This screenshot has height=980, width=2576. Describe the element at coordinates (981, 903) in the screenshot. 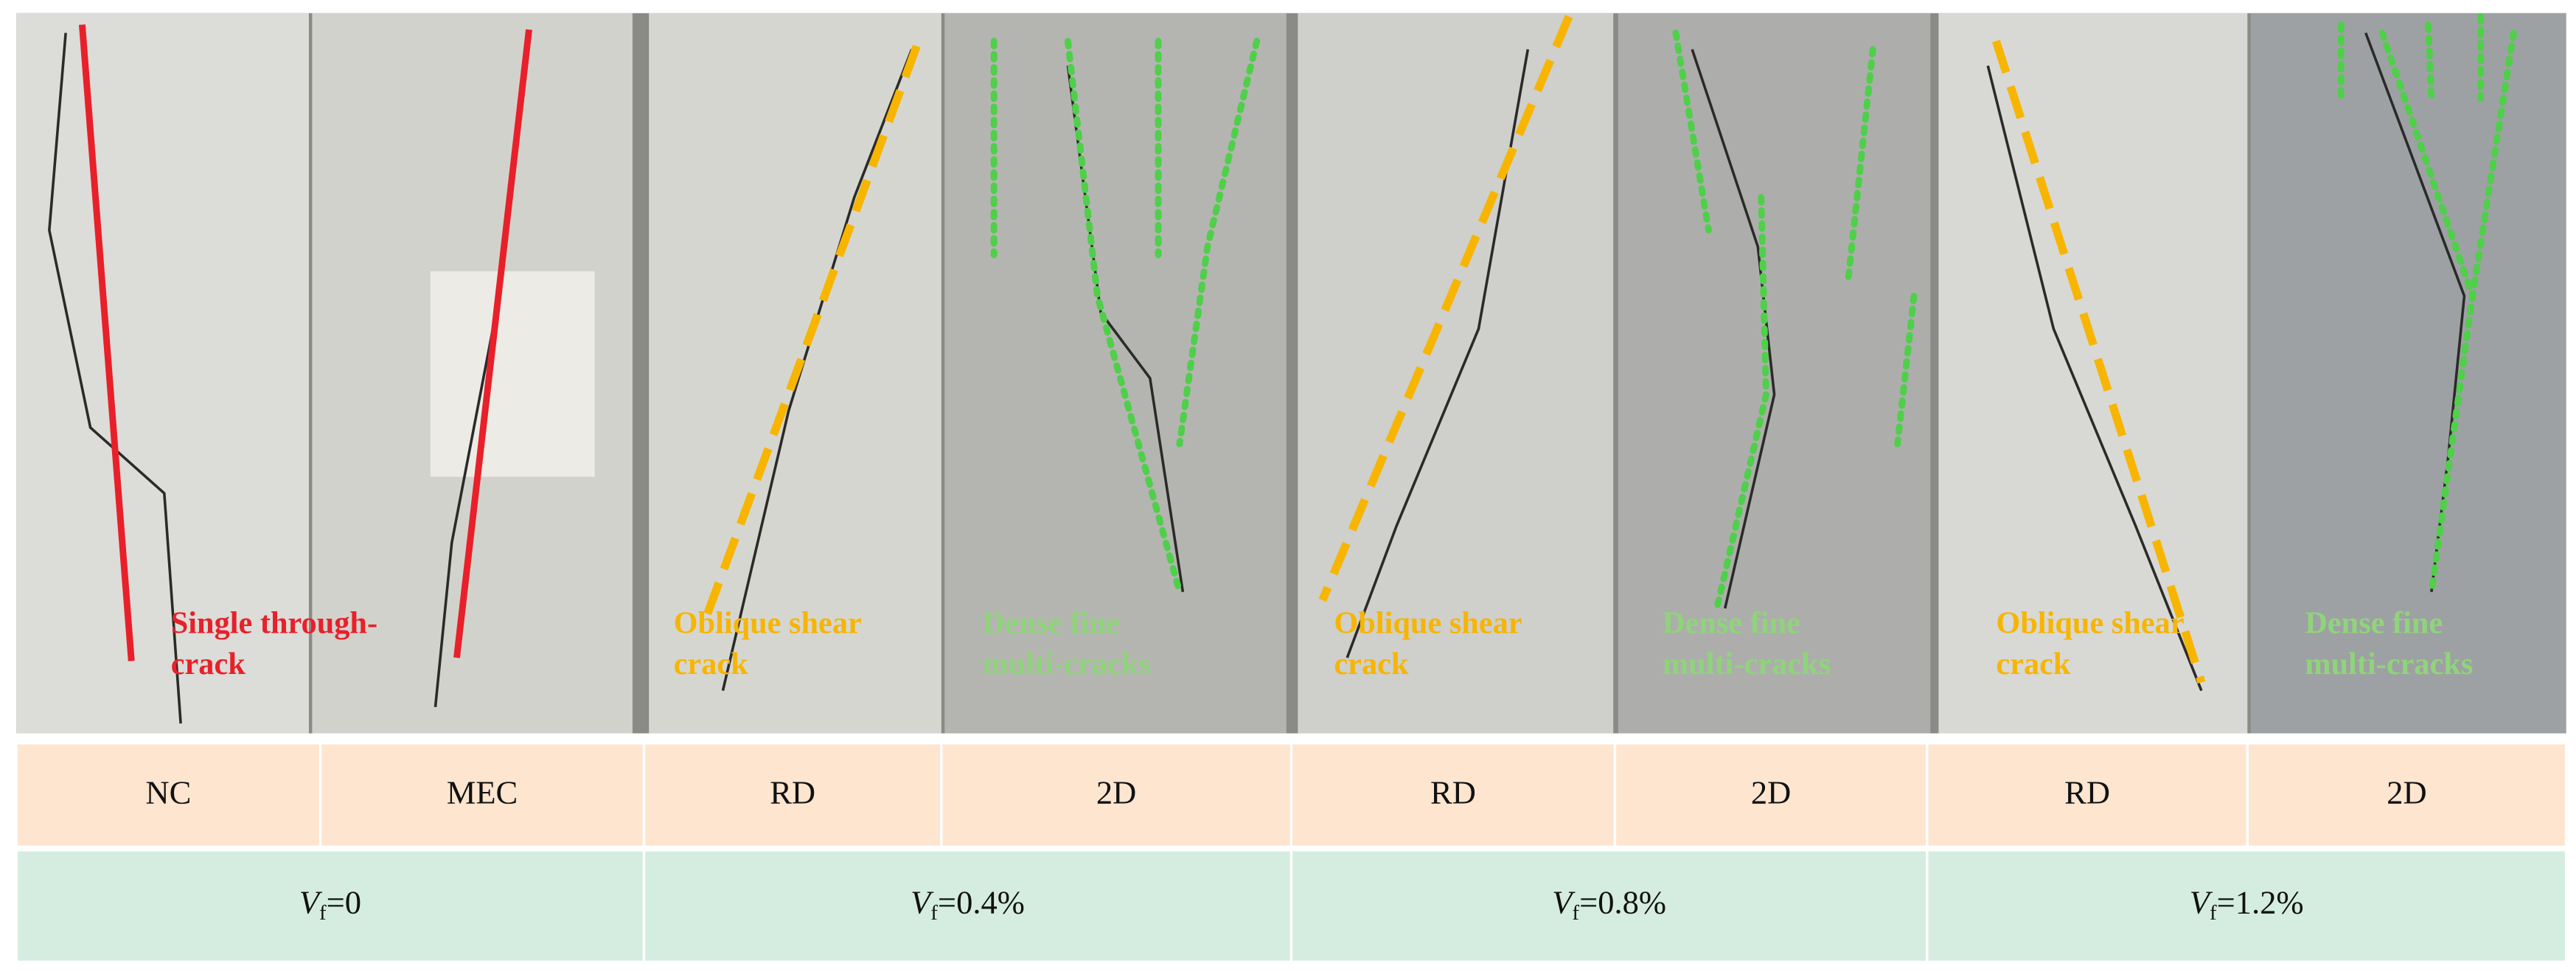

I see `value: =0.4%` at that location.